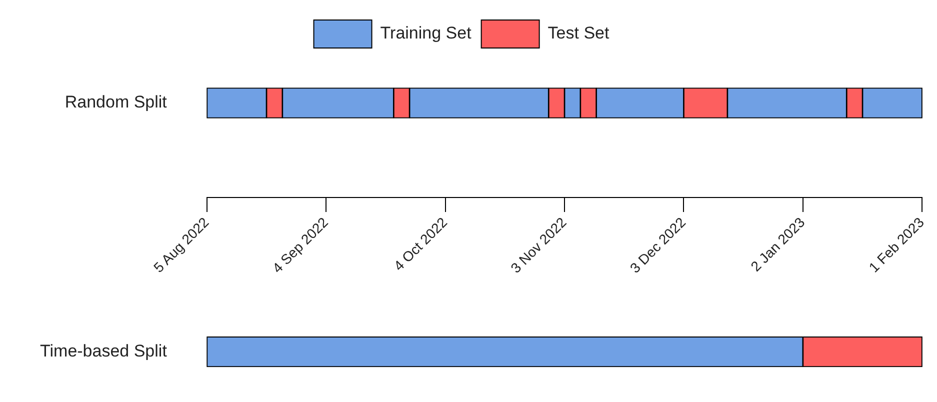  Describe the element at coordinates (426, 33) in the screenshot. I see `legend-label: Training Set` at that location.